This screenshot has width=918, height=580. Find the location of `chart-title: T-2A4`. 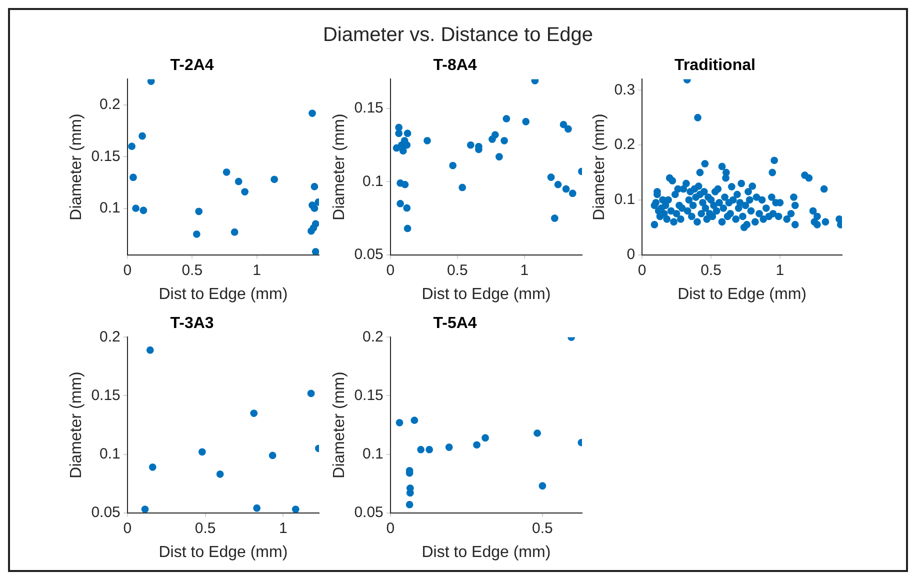

chart-title: T-2A4 is located at coordinates (192, 65).